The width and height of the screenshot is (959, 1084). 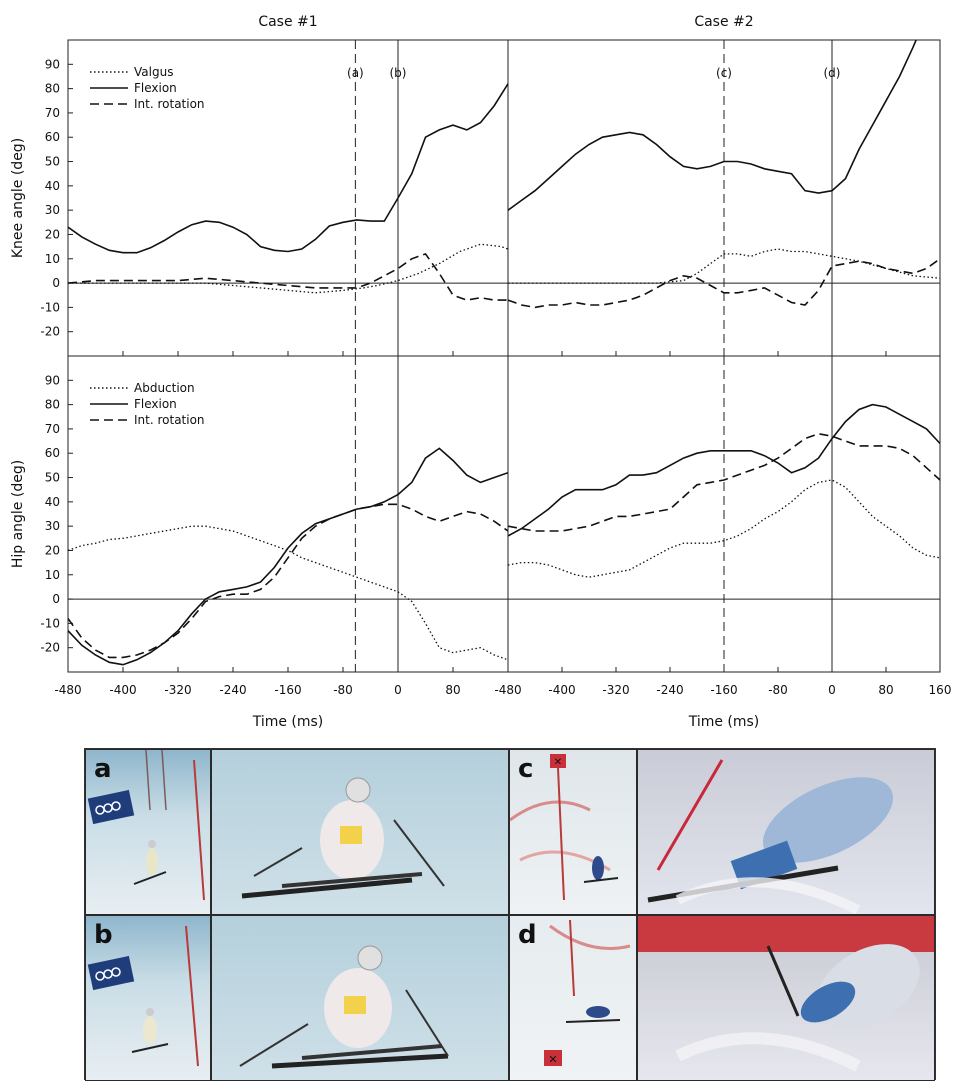 I want to click on y-tick-label-knee: 50, so click(x=52, y=162).